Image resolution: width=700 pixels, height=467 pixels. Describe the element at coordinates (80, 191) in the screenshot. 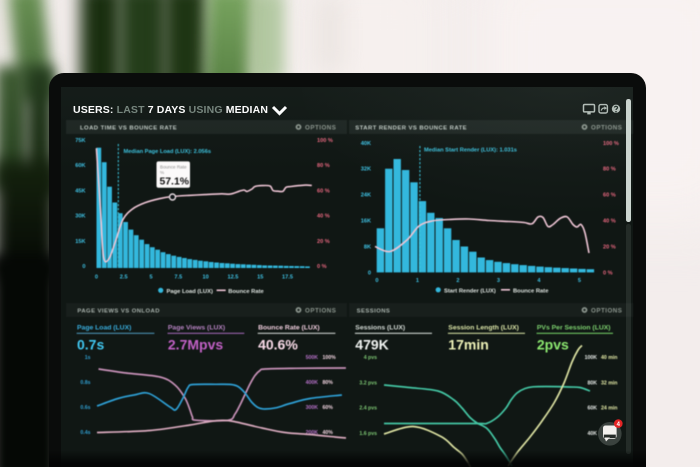

I see `svg-text: 45K` at that location.